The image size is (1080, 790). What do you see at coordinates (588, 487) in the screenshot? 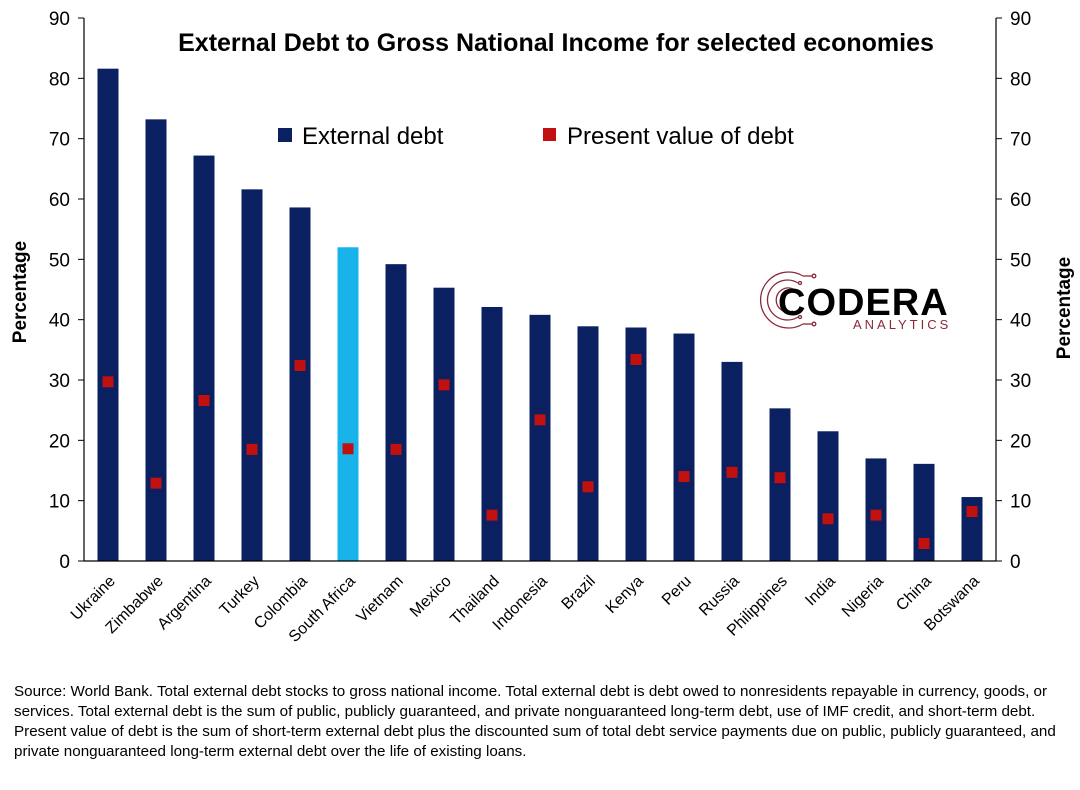
I see `marker-brazil` at bounding box center [588, 487].